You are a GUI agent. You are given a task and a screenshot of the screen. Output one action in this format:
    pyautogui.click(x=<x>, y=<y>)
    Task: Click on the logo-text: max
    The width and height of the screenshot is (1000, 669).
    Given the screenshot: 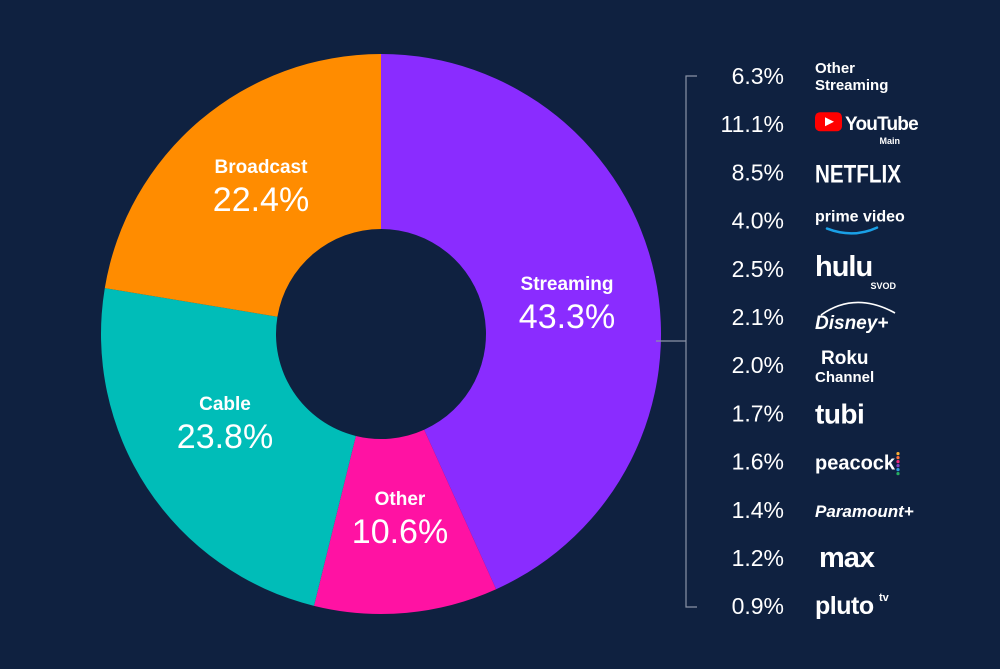 What is the action you would take?
    pyautogui.click(x=847, y=558)
    